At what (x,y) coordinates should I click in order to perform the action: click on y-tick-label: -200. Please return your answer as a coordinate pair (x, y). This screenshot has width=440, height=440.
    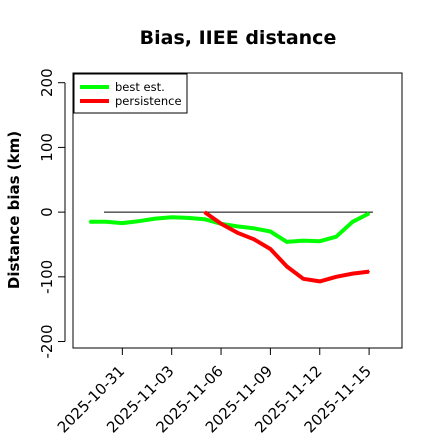
    Looking at the image, I should click on (47, 342).